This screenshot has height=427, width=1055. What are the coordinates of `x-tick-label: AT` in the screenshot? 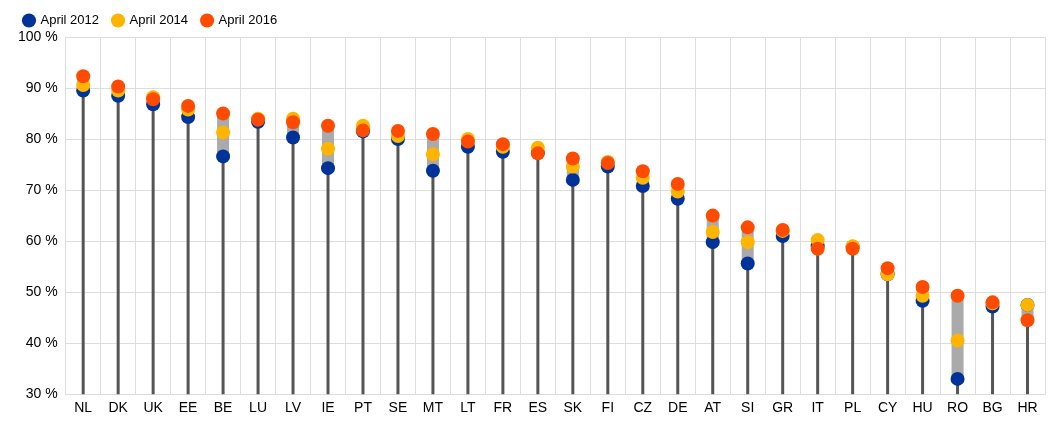 It's located at (713, 407).